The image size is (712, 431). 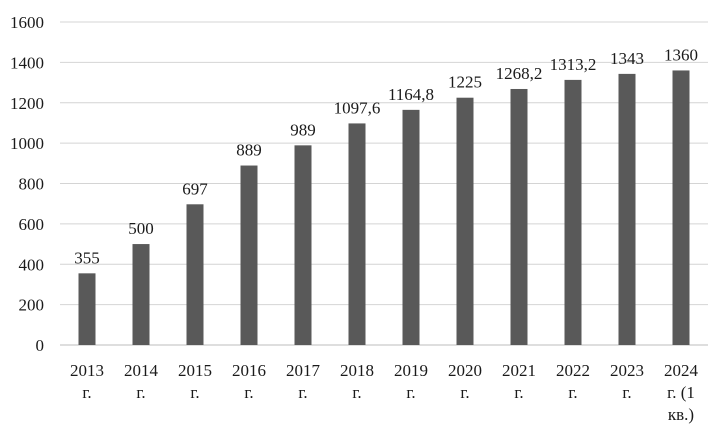 What do you see at coordinates (27, 143) in the screenshot?
I see `y-tick-label: 1000` at bounding box center [27, 143].